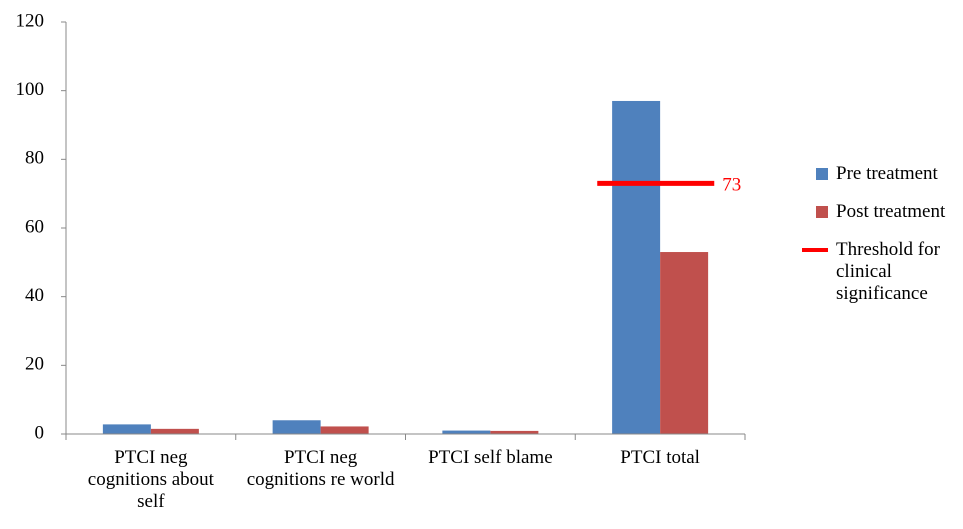  What do you see at coordinates (30, 20) in the screenshot?
I see `y-tick-label: 120` at bounding box center [30, 20].